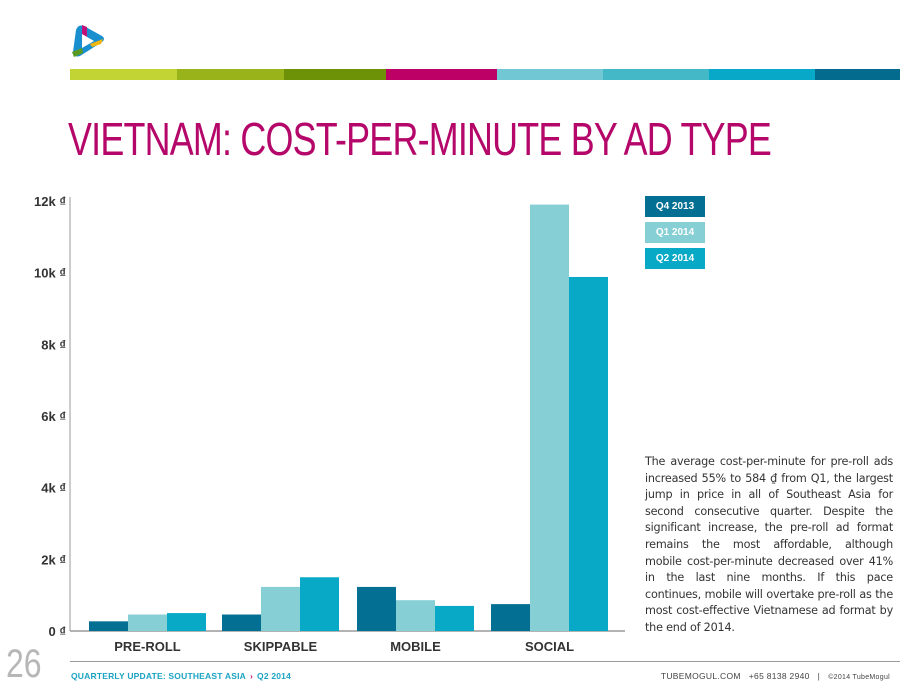 This screenshot has width=900, height=695. I want to click on y-tick-label: 8k ₫, so click(53, 344).